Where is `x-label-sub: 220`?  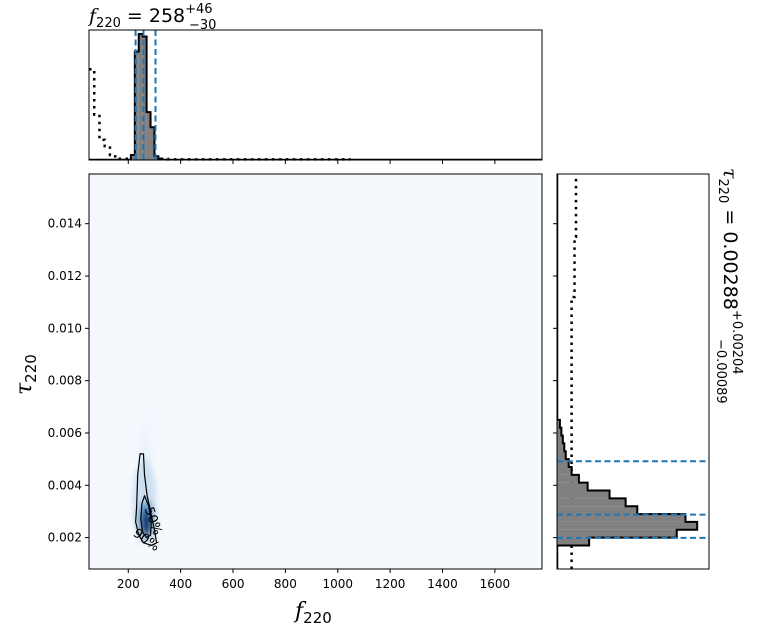
x-label-sub: 220 is located at coordinates (317, 618).